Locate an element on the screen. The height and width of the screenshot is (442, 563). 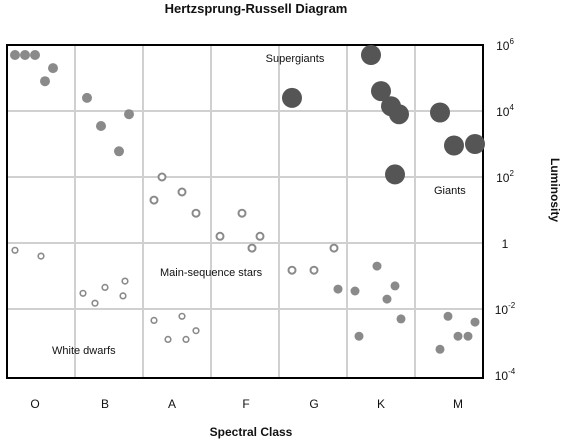
y-tick-label-5: 10⁻⁴ is located at coordinates (505, 375).